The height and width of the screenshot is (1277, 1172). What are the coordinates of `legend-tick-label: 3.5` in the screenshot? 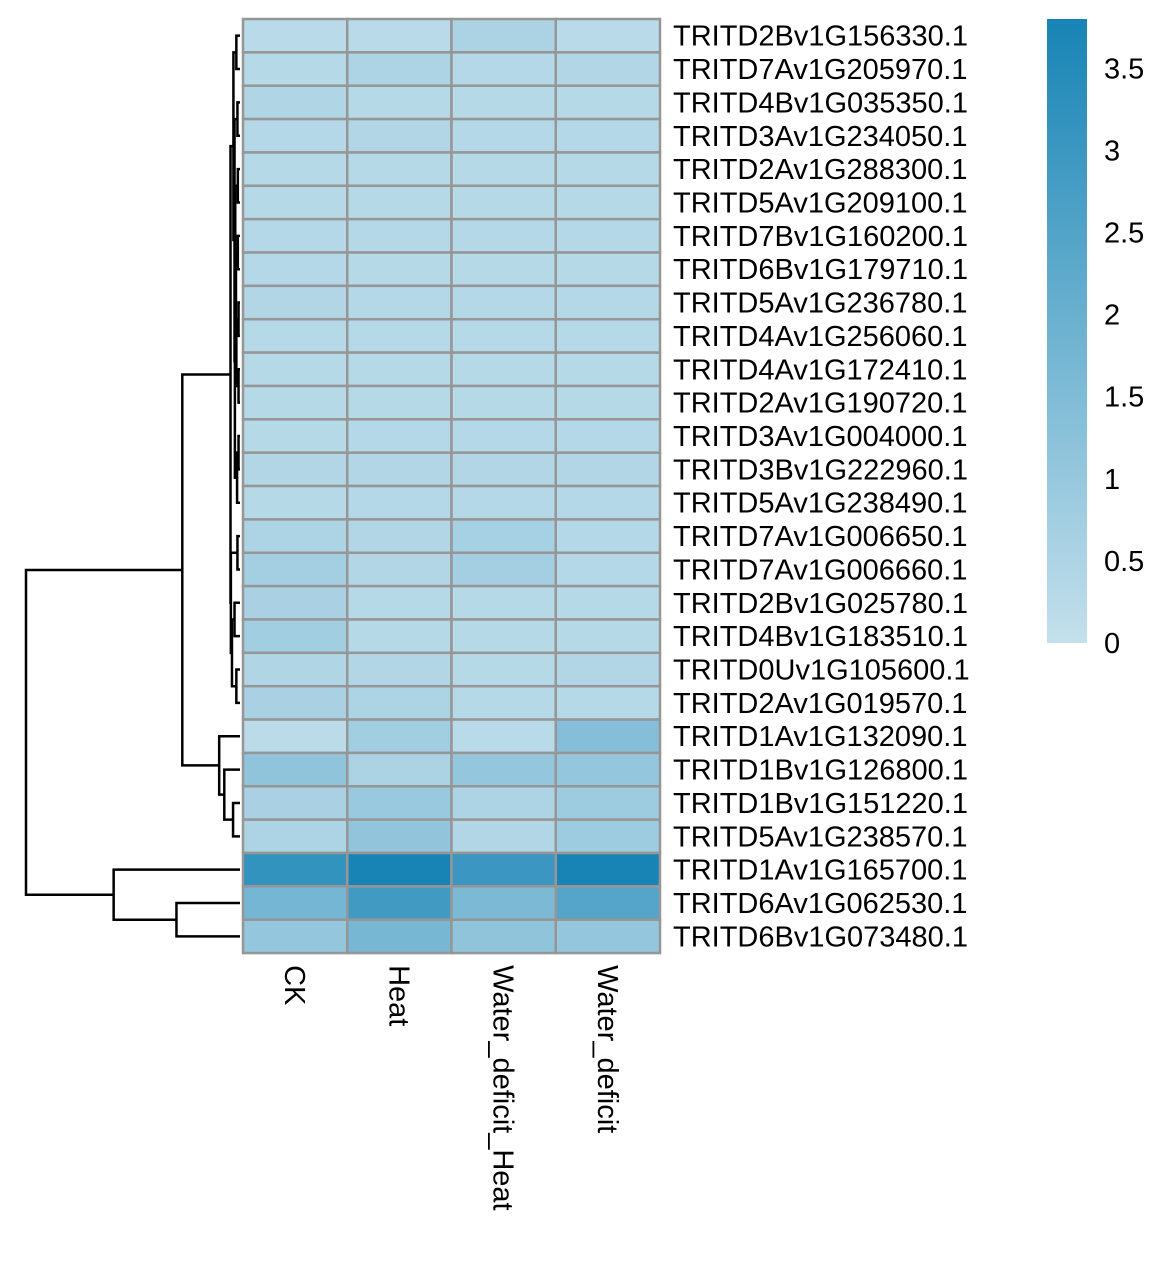 It's located at (1124, 69).